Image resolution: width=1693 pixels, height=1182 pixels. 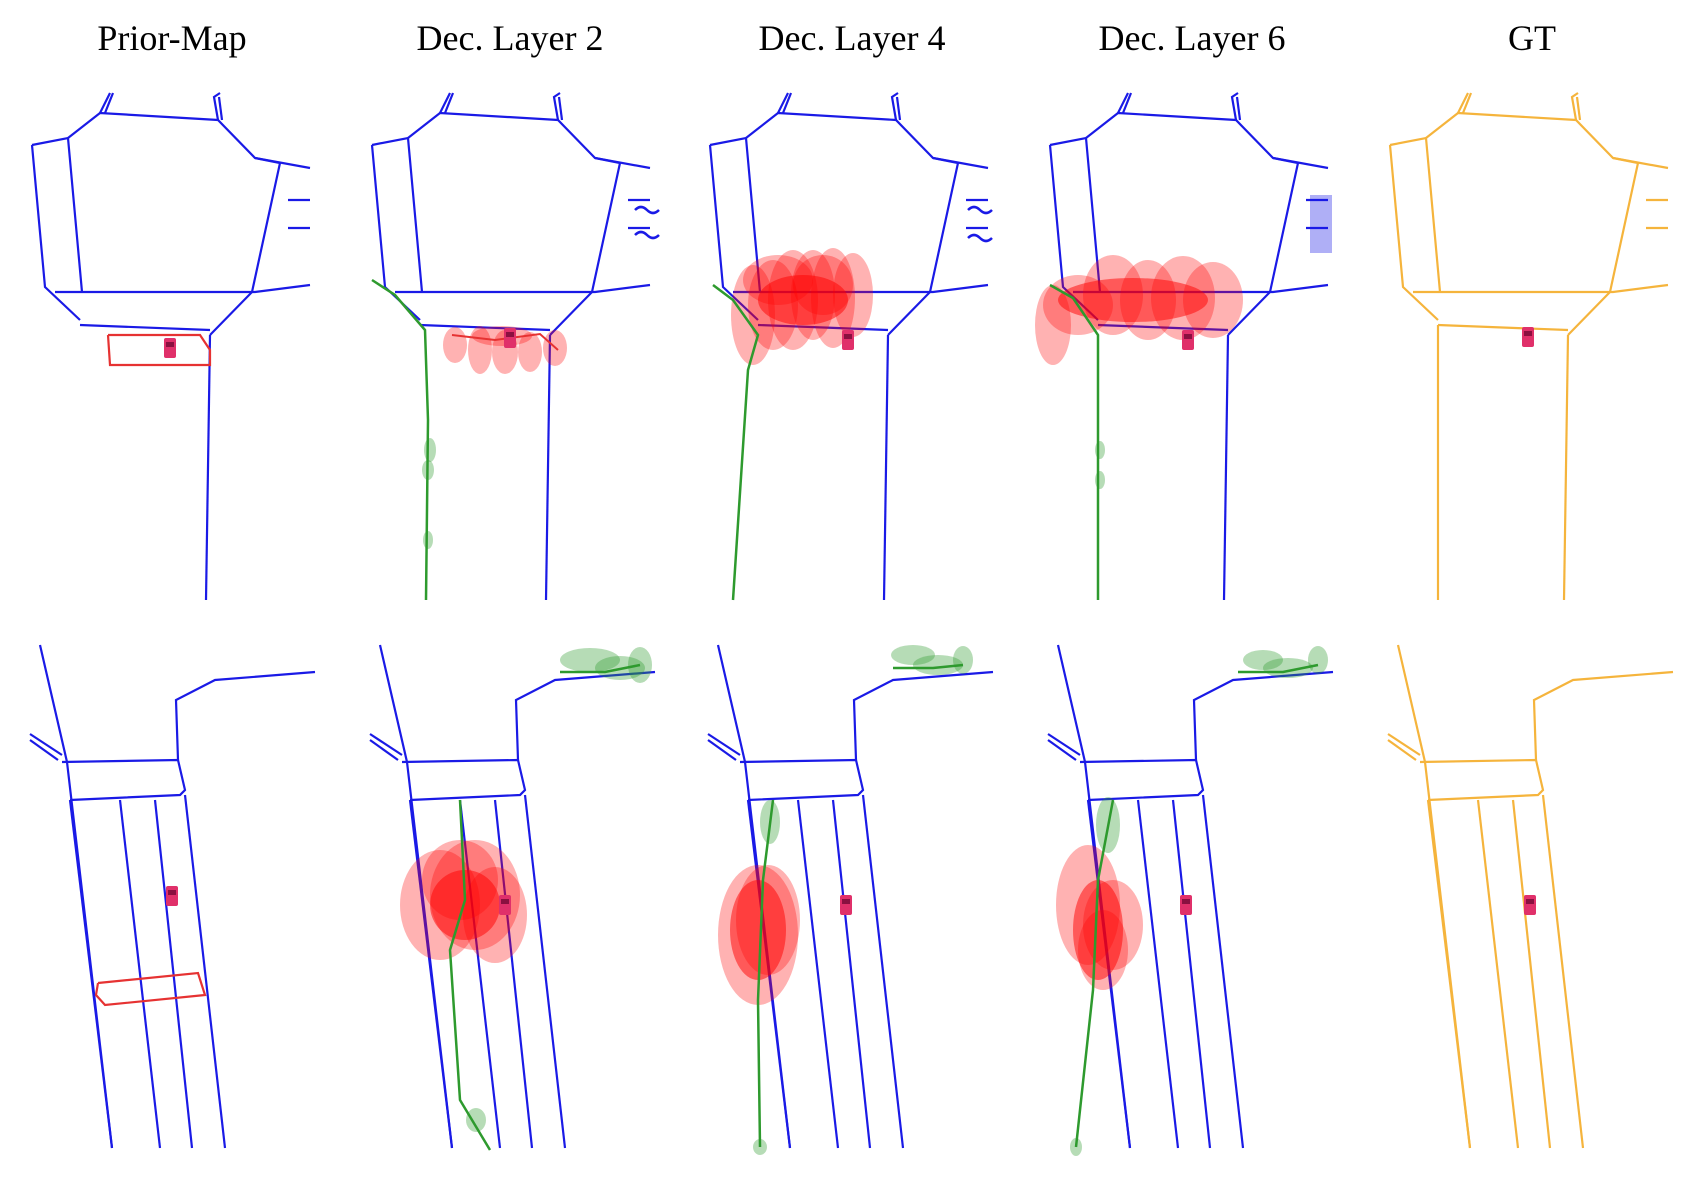 I want to click on panel-r2-prior-map, so click(x=172, y=896).